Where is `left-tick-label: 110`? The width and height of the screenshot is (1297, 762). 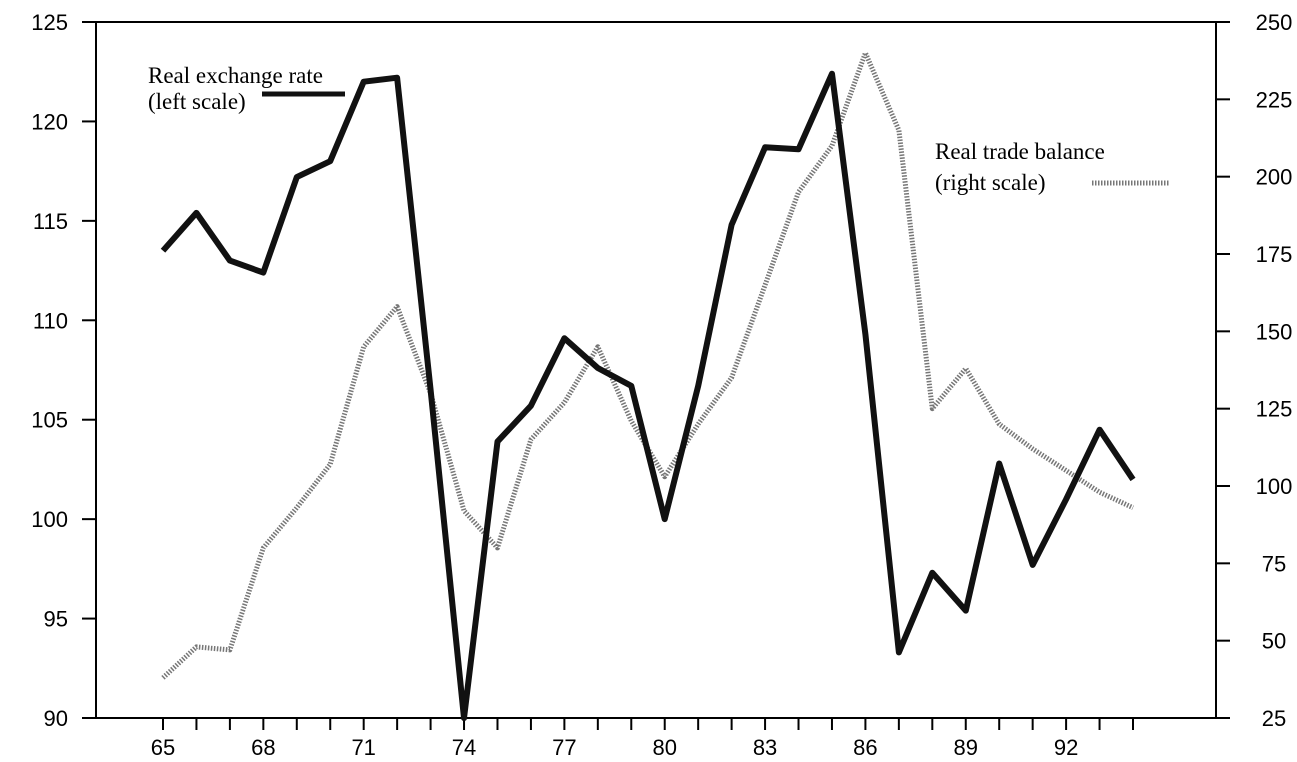
left-tick-label: 110 is located at coordinates (50, 320).